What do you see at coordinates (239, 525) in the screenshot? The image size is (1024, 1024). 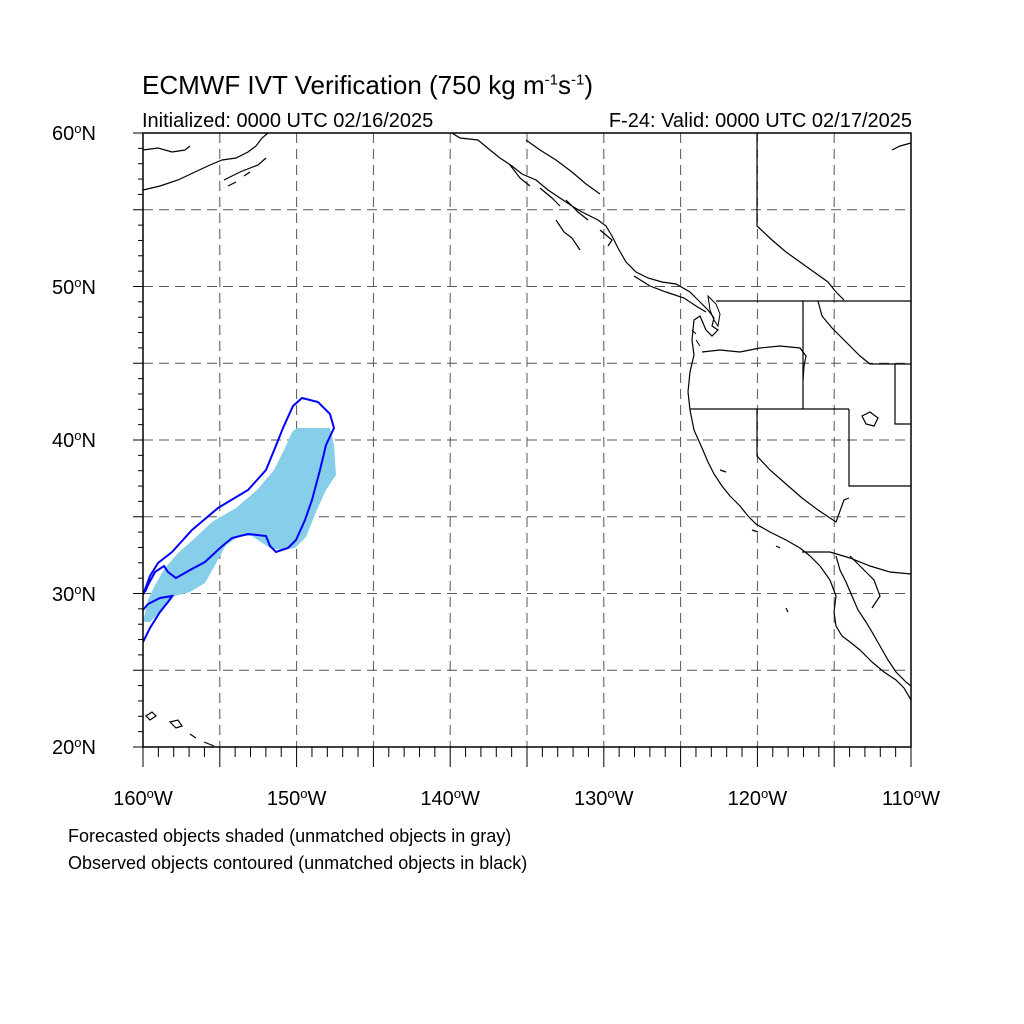 I see `forecast-object-shade` at bounding box center [239, 525].